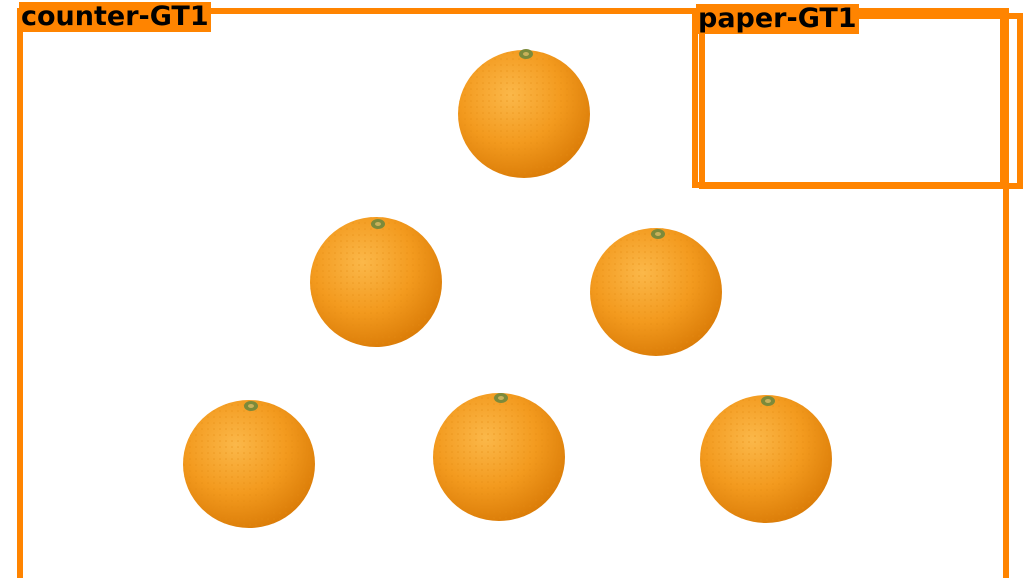 The height and width of the screenshot is (578, 1024). Describe the element at coordinates (777, 18) in the screenshot. I see `paper-label: paper-GT1` at that location.